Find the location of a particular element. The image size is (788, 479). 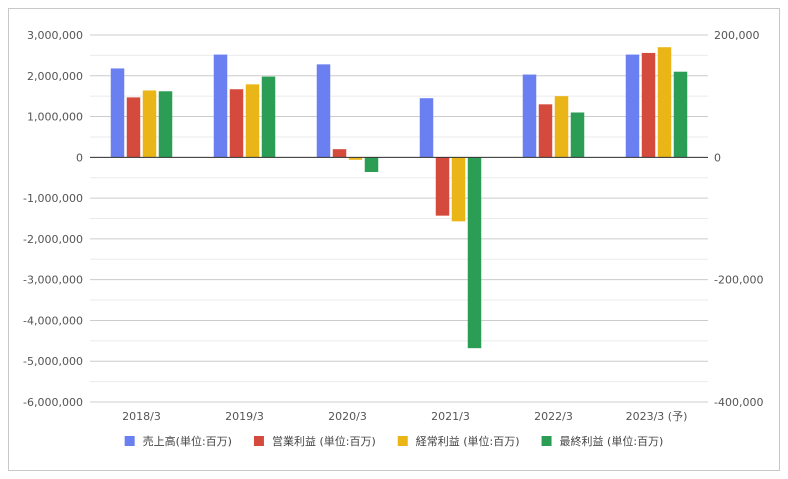

legend-item: 営業利益 (単位:百万) is located at coordinates (314, 441).